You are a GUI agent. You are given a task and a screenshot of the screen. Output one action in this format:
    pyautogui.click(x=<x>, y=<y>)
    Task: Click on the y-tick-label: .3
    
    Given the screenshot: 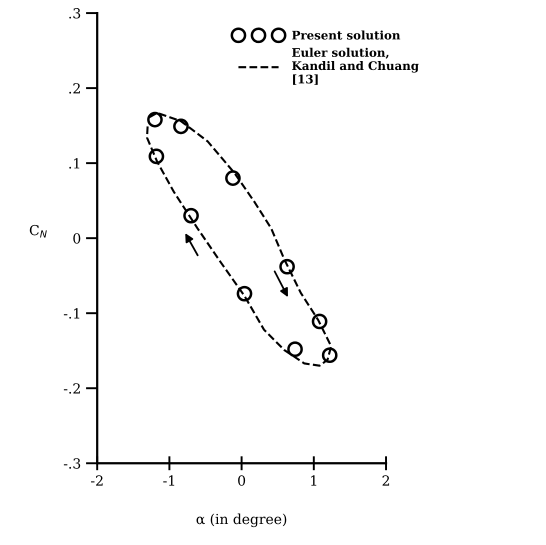 What is the action you would take?
    pyautogui.click(x=74, y=13)
    